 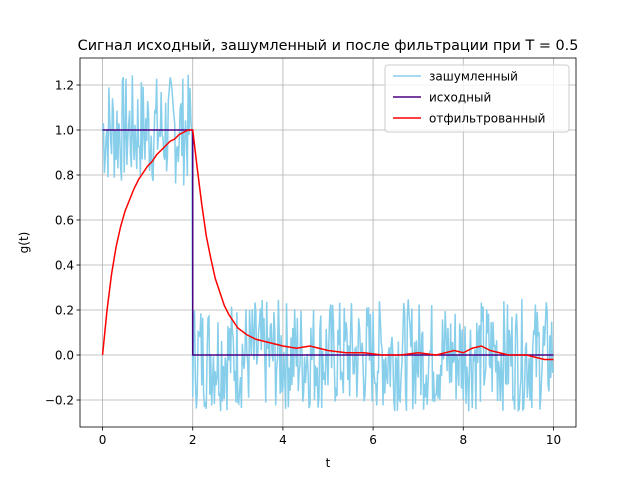 I want to click on y-tick-label: 0.2, so click(x=64, y=310).